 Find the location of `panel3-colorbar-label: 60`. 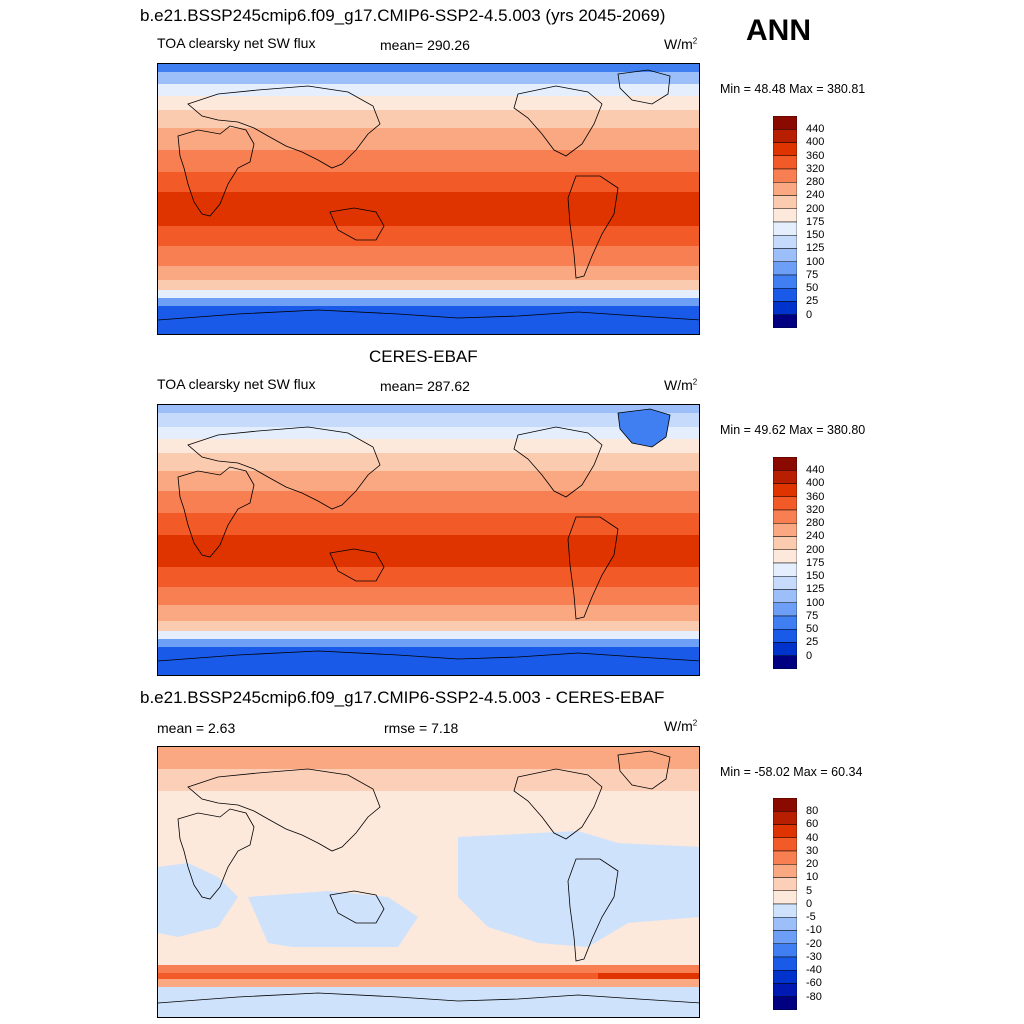

panel3-colorbar-label: 60 is located at coordinates (812, 824).